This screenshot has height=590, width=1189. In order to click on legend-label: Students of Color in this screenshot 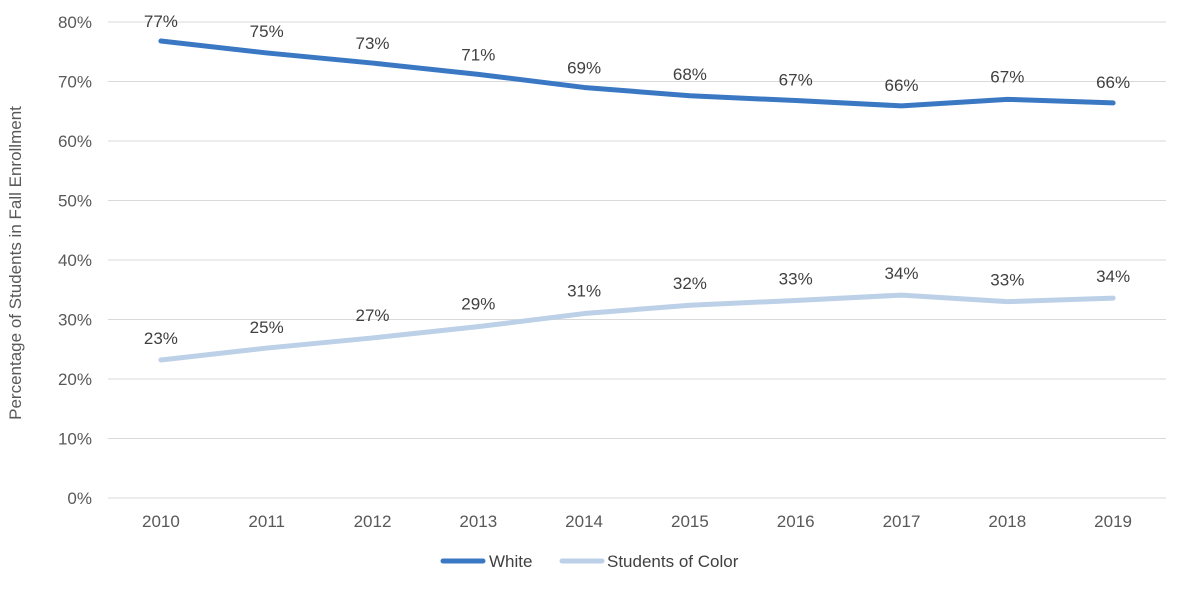, I will do `click(673, 561)`.